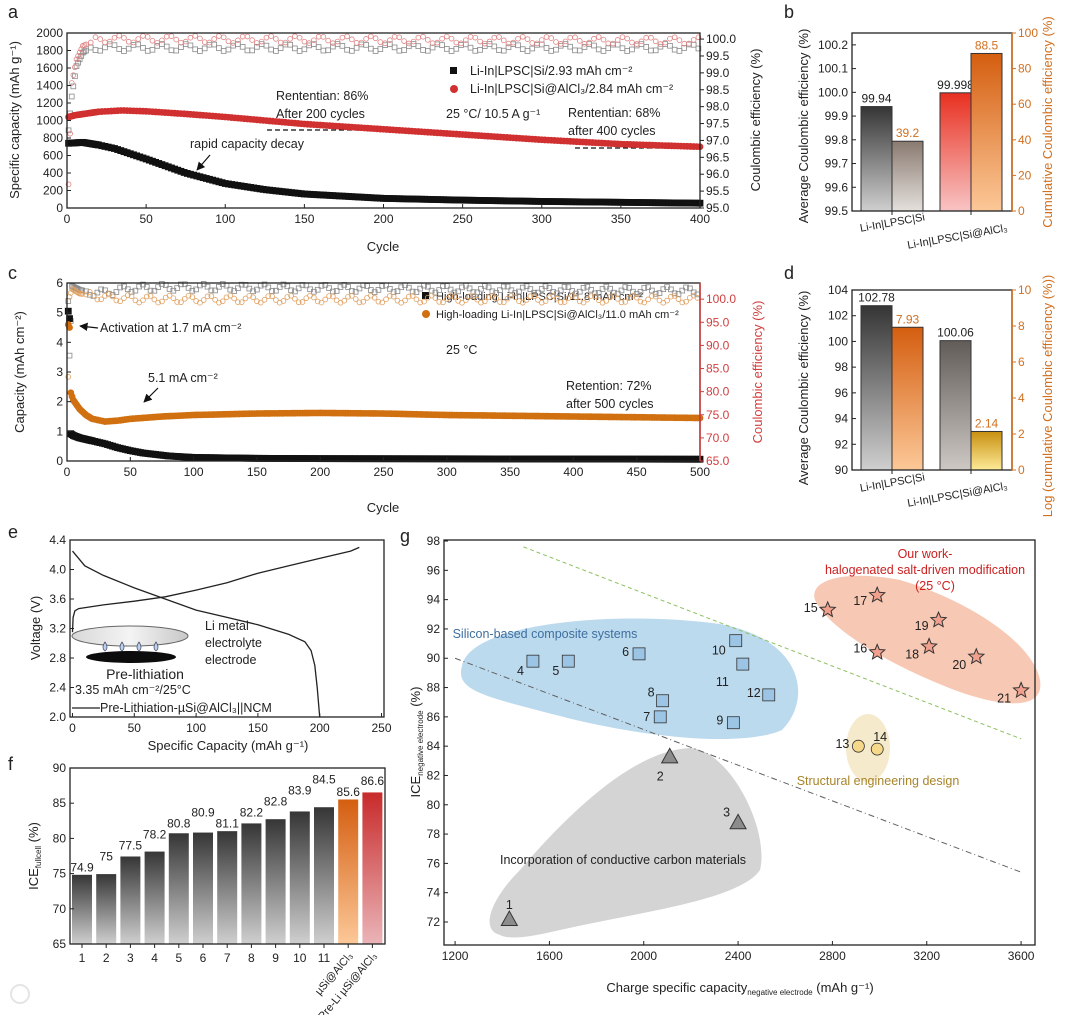 This screenshot has width=1080, height=1015. Describe the element at coordinates (228, 745) in the screenshot. I see `panel-e-x-axis-label: Specific Capacity (mAh g⁻¹)` at that location.